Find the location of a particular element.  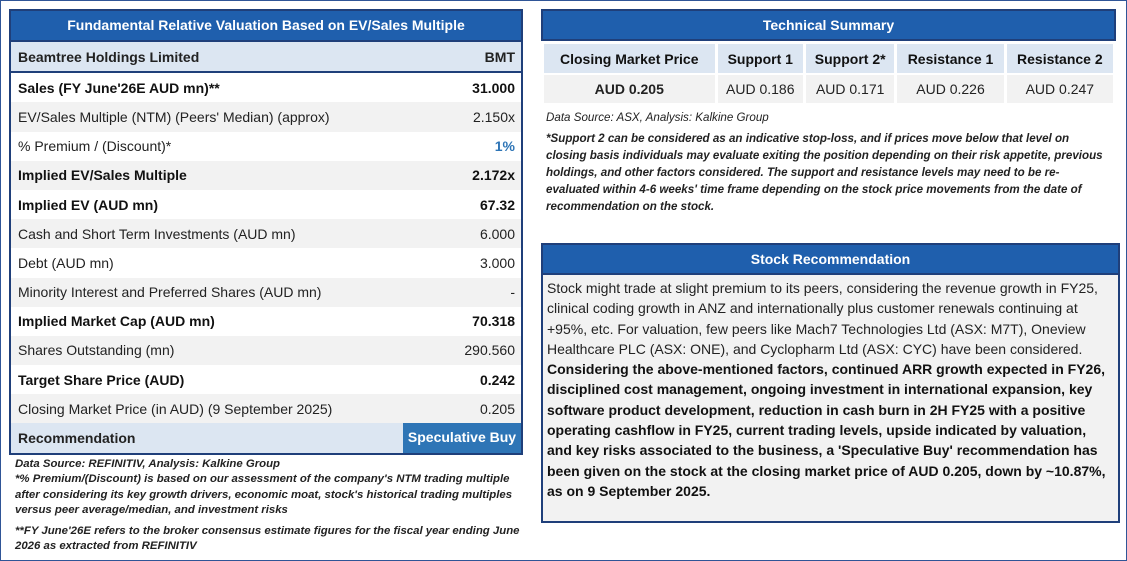

row-value: 67.32 is located at coordinates (497, 204).